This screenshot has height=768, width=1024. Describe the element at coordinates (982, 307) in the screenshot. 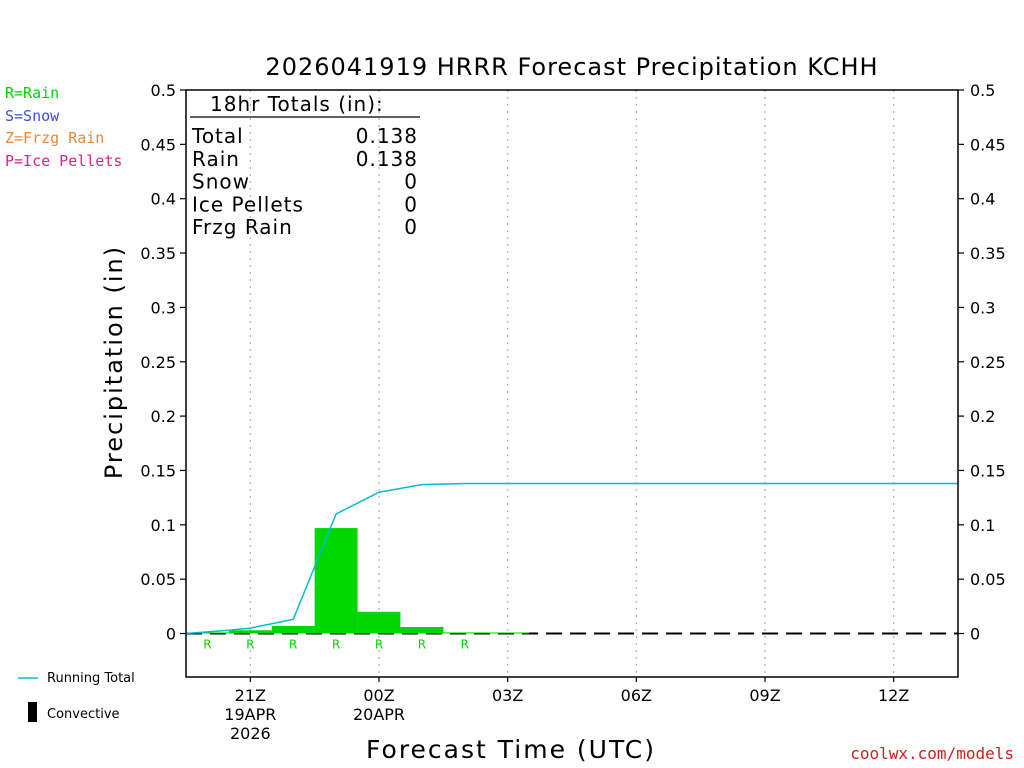

I see `y-tick-label-right-6: 0.3` at that location.